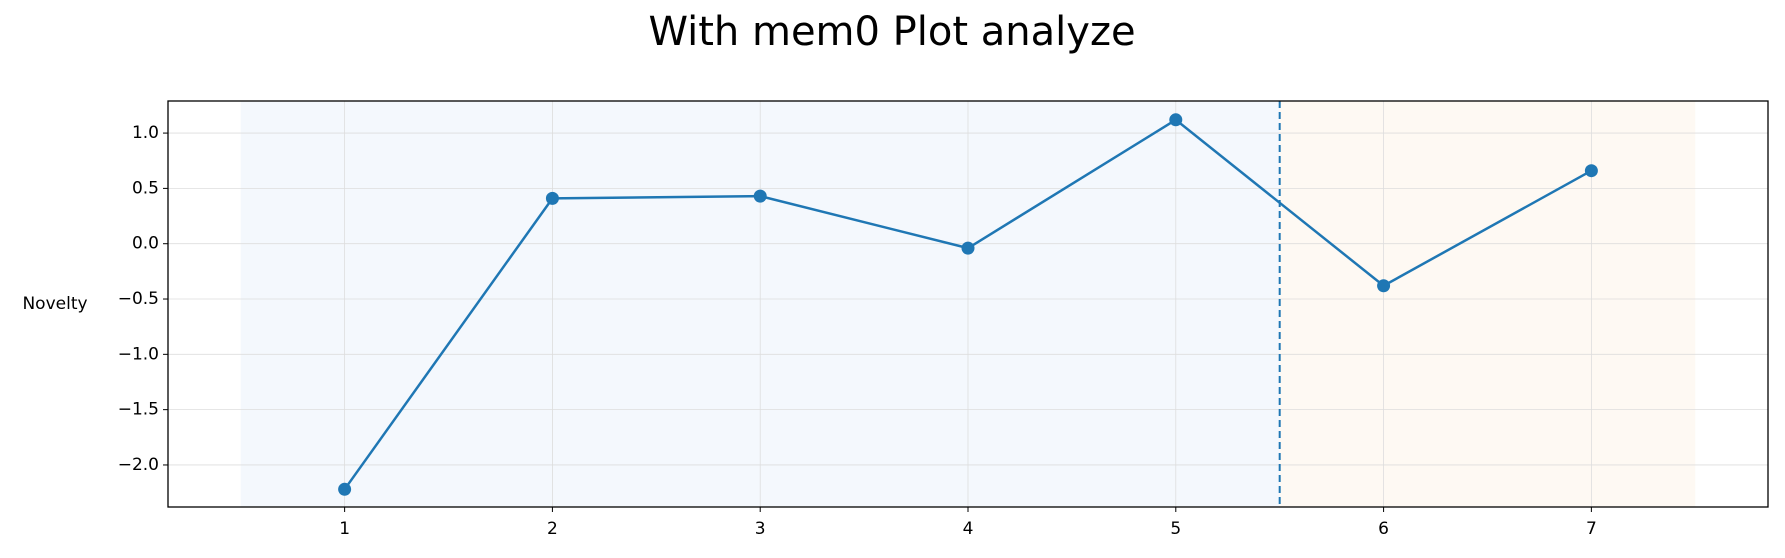 This screenshot has height=558, width=1785. I want to click on y-tick-label: −1.5, so click(138, 410).